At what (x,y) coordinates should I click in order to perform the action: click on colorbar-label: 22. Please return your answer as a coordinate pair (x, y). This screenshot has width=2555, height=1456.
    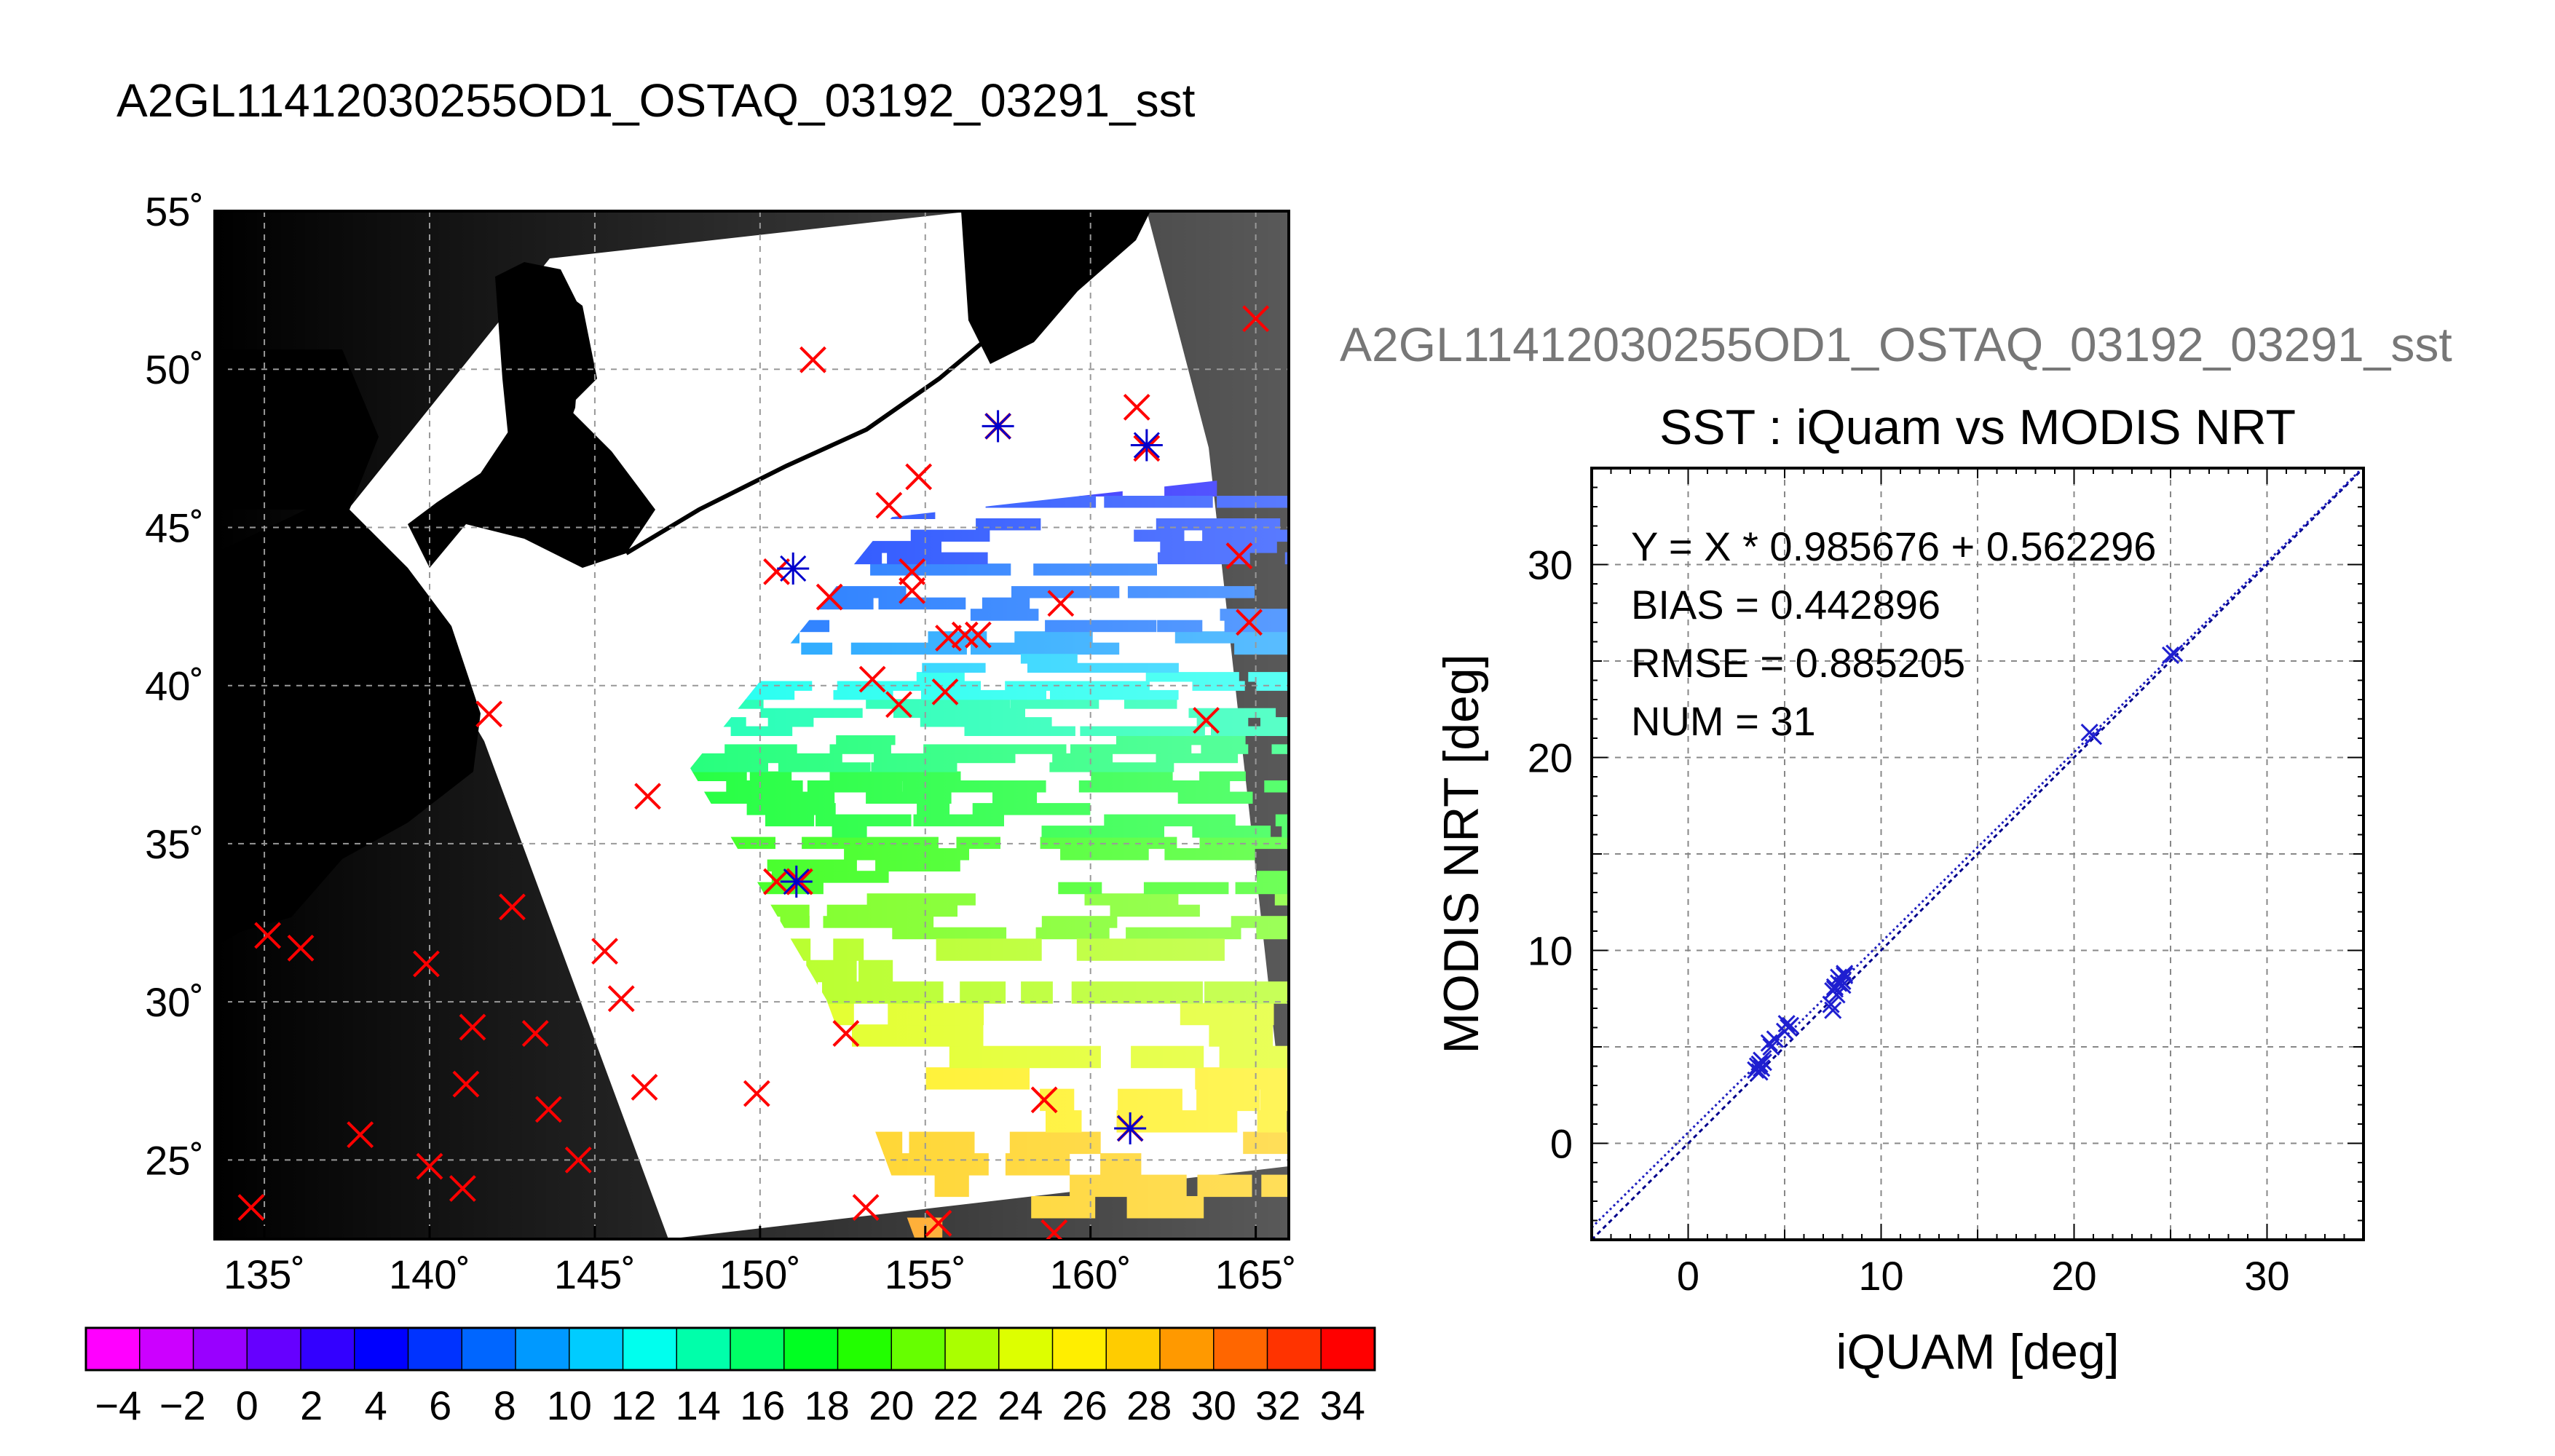
    Looking at the image, I should click on (956, 1405).